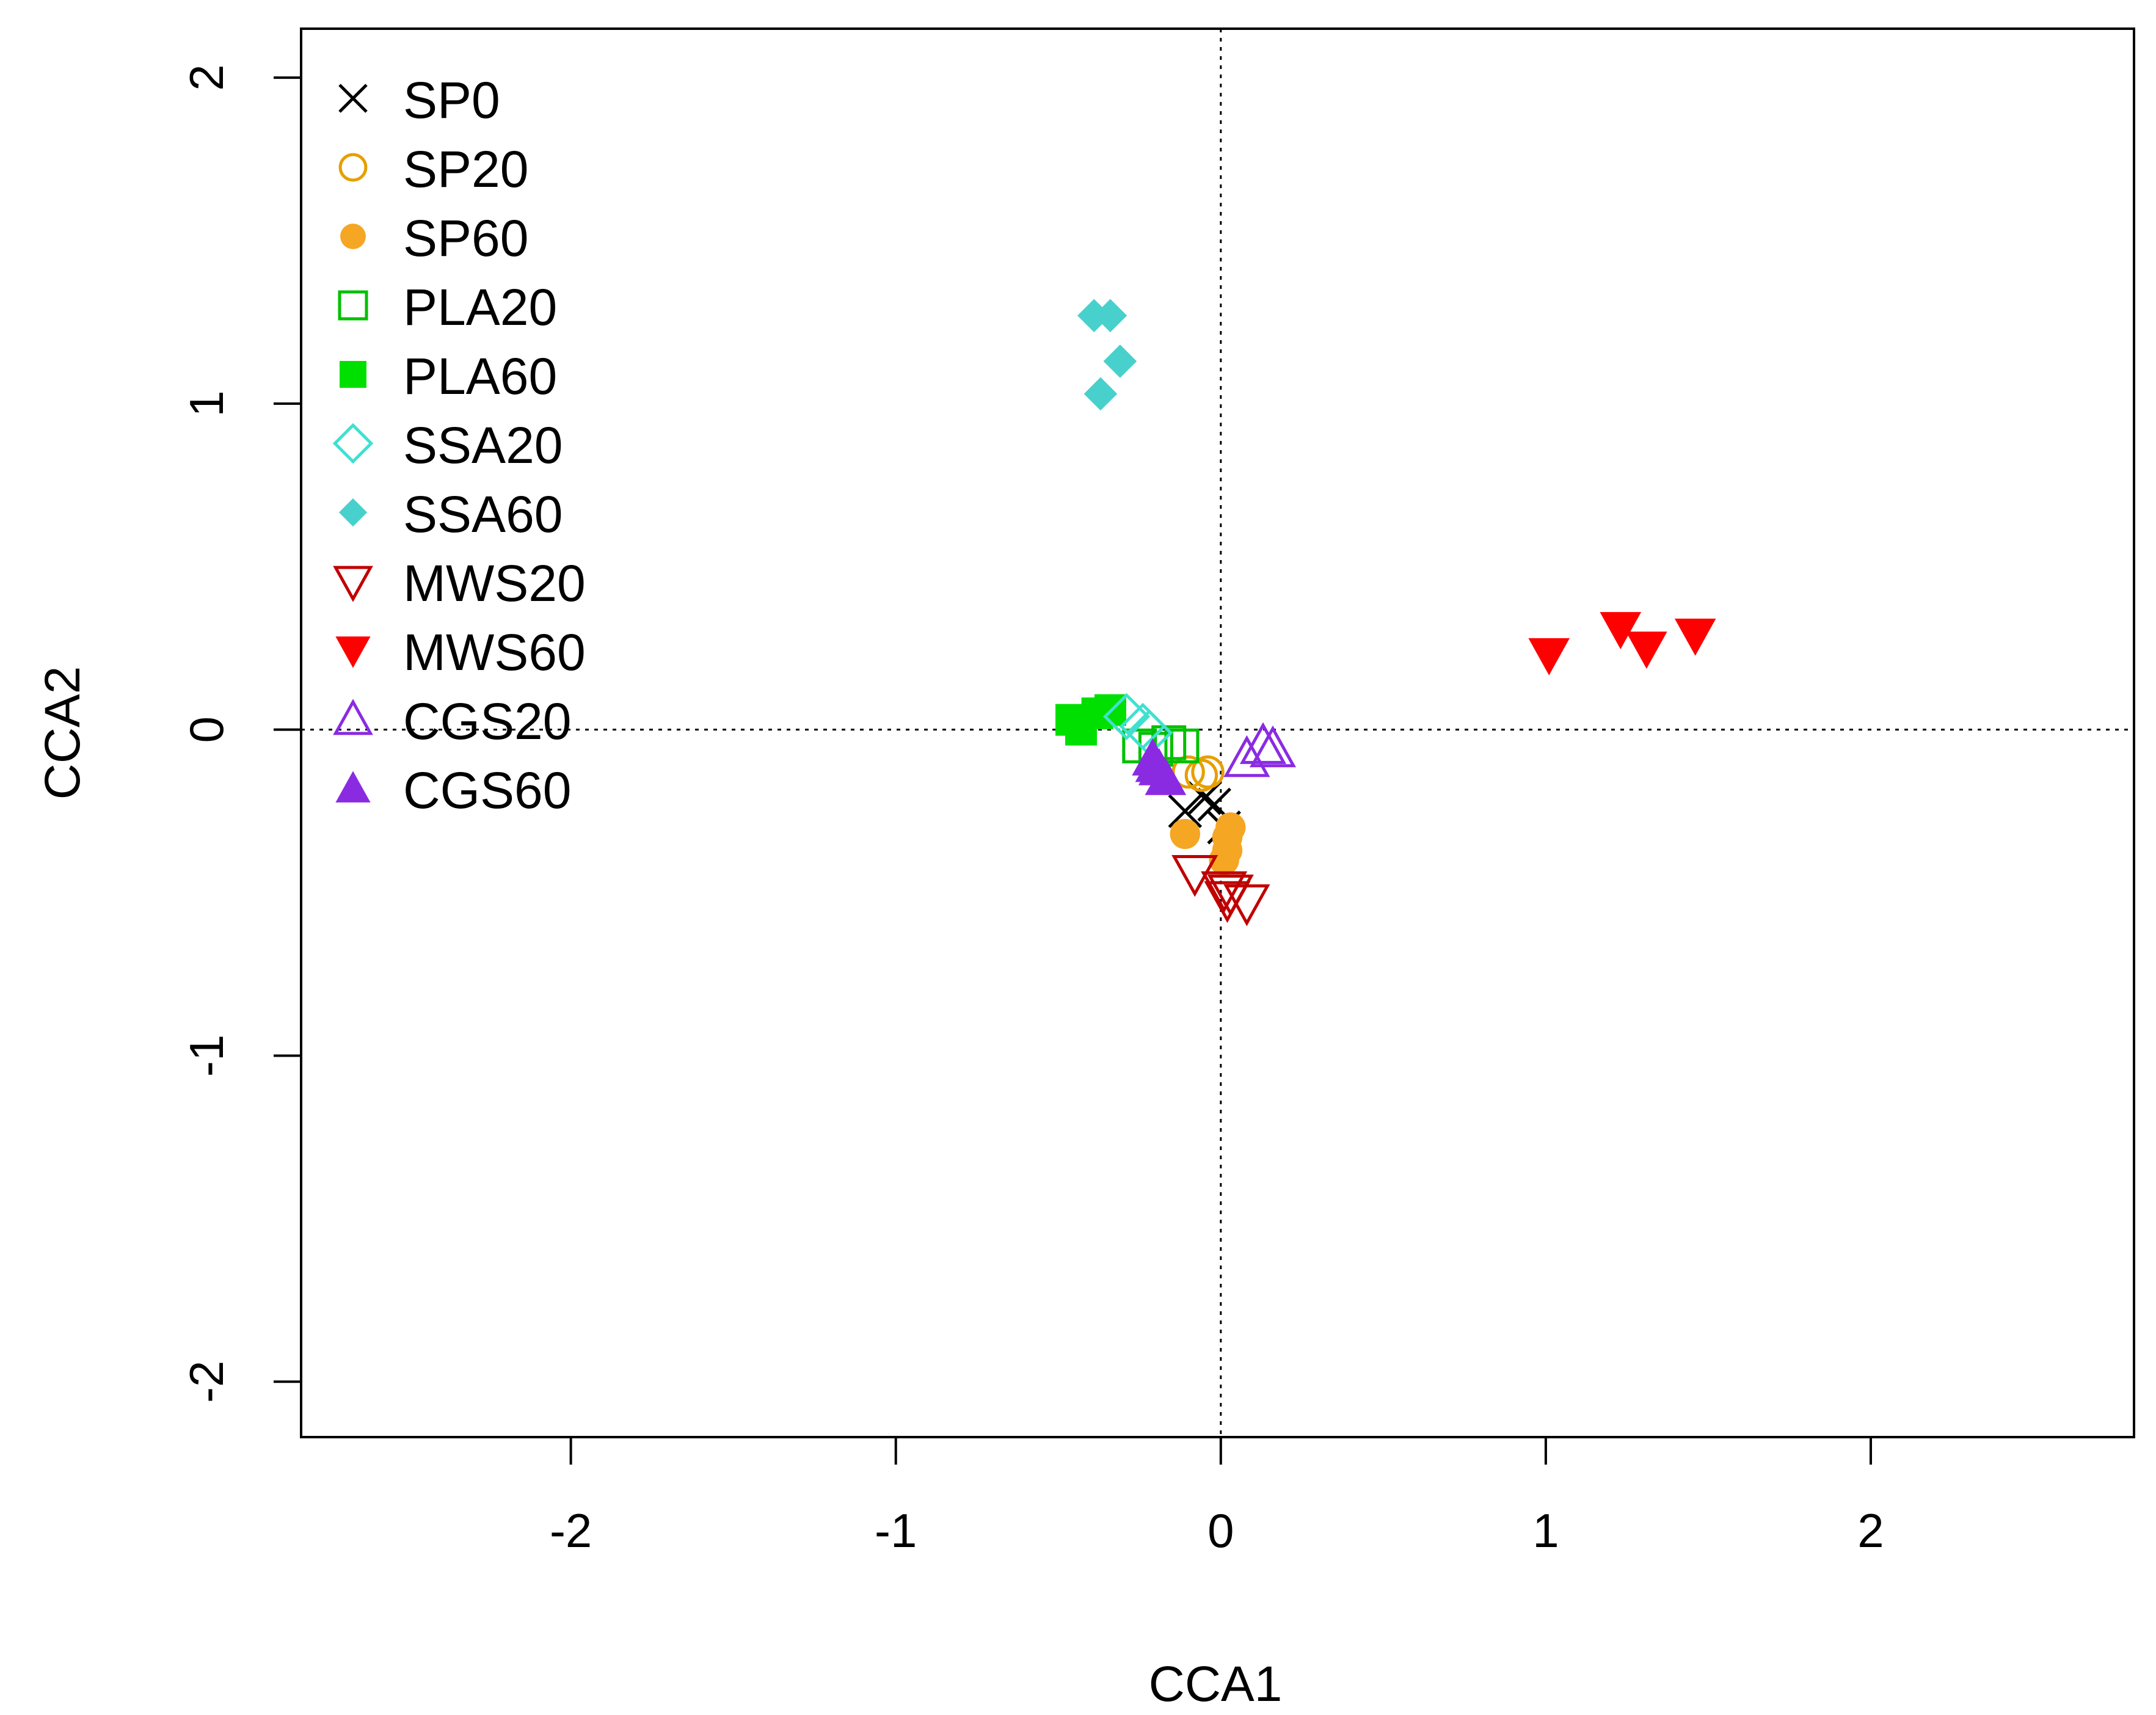  I want to click on legend-label: SP60, so click(466, 238).